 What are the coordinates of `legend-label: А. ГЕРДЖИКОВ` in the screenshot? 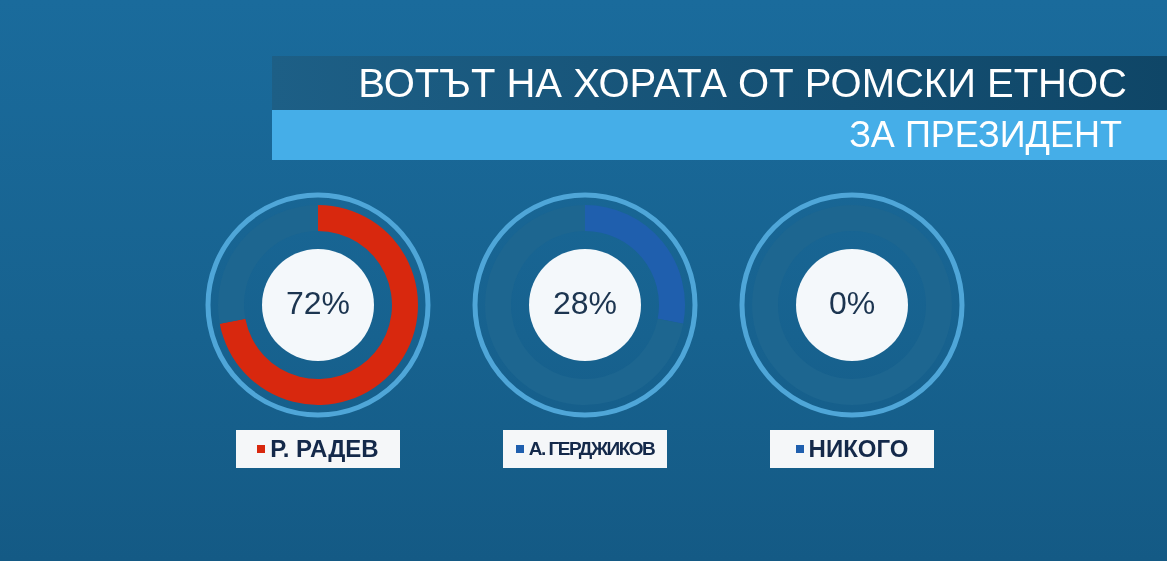 It's located at (591, 449).